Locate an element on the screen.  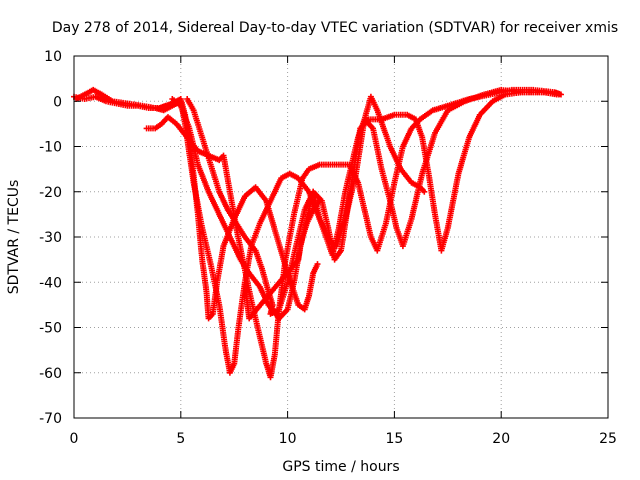
y-tick-label: -20 is located at coordinates (50, 193).